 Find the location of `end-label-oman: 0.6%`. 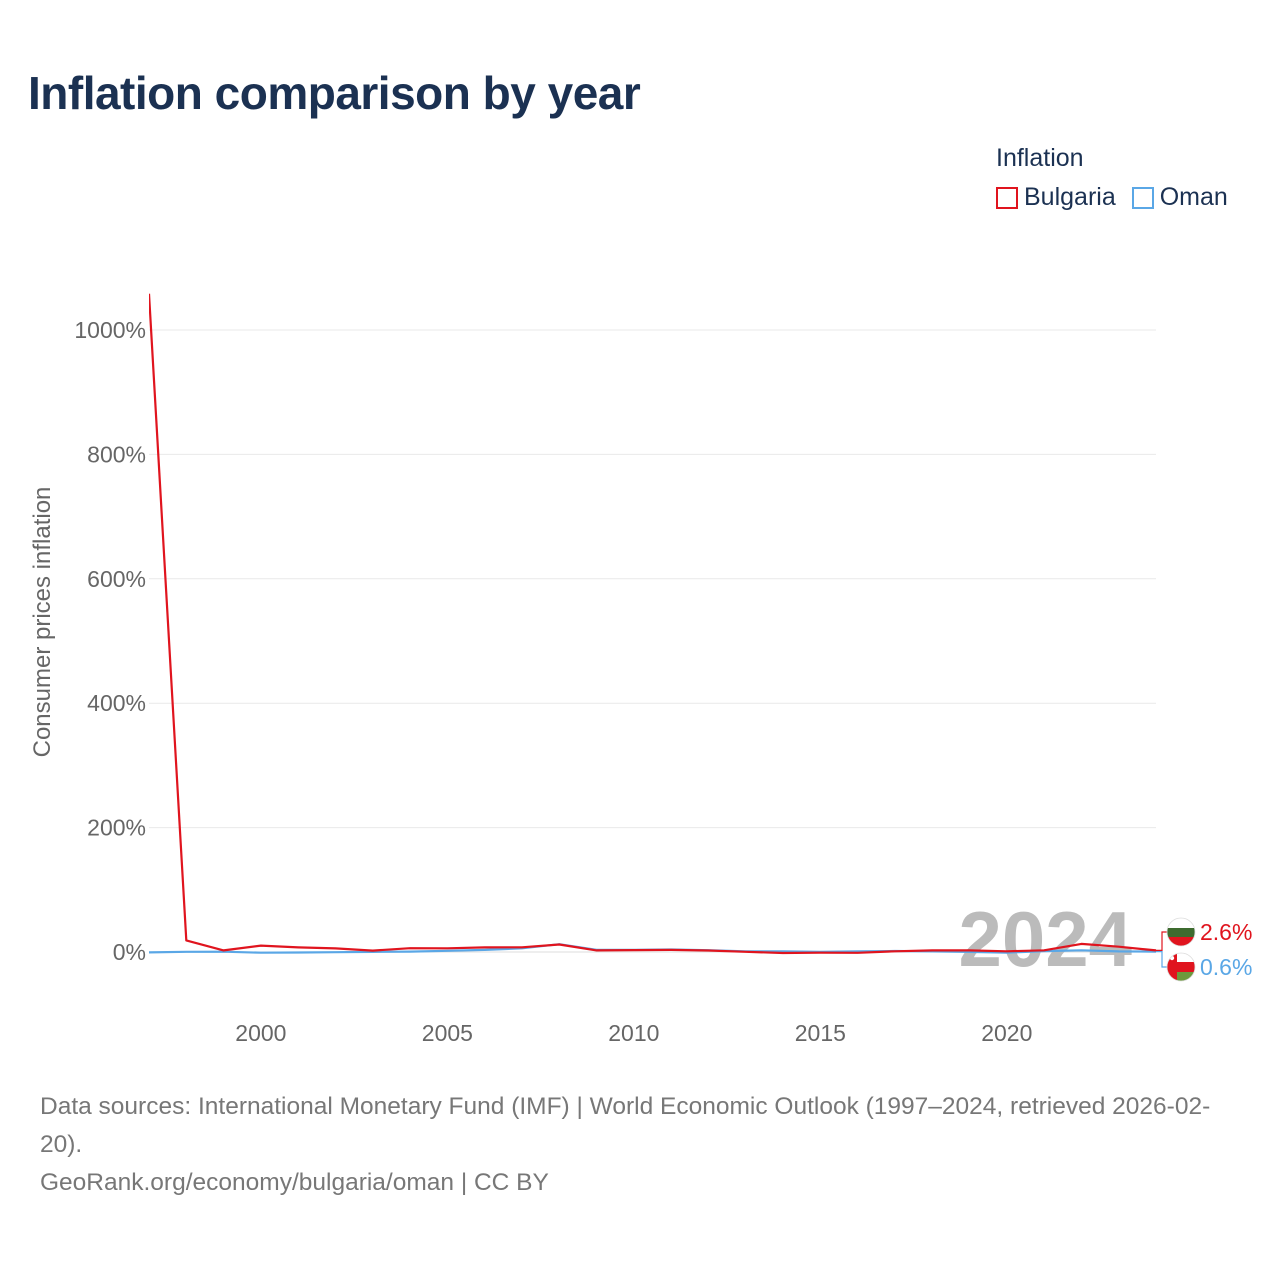

end-label-oman: 0.6% is located at coordinates (1226, 967).